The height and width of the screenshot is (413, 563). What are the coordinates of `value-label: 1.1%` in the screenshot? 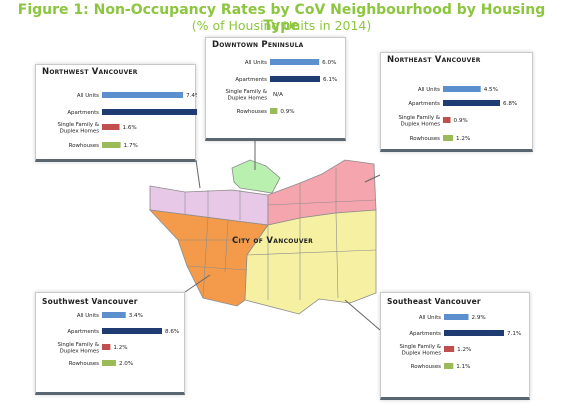 It's located at (463, 367).